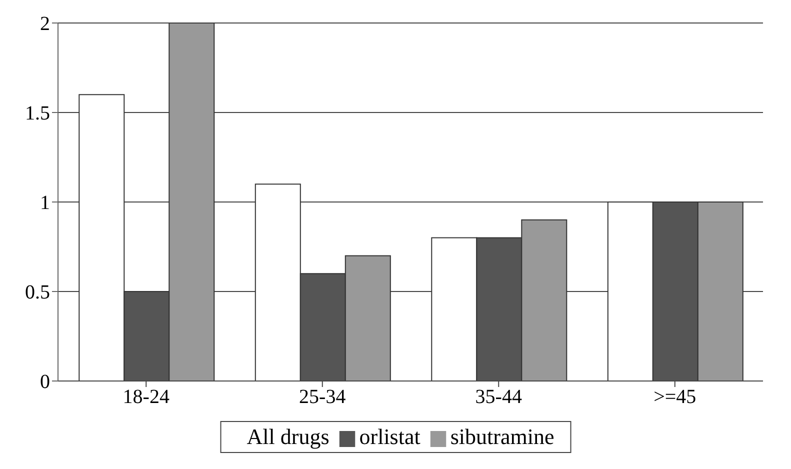  I want to click on x-tick-label: 18-24, so click(146, 397).